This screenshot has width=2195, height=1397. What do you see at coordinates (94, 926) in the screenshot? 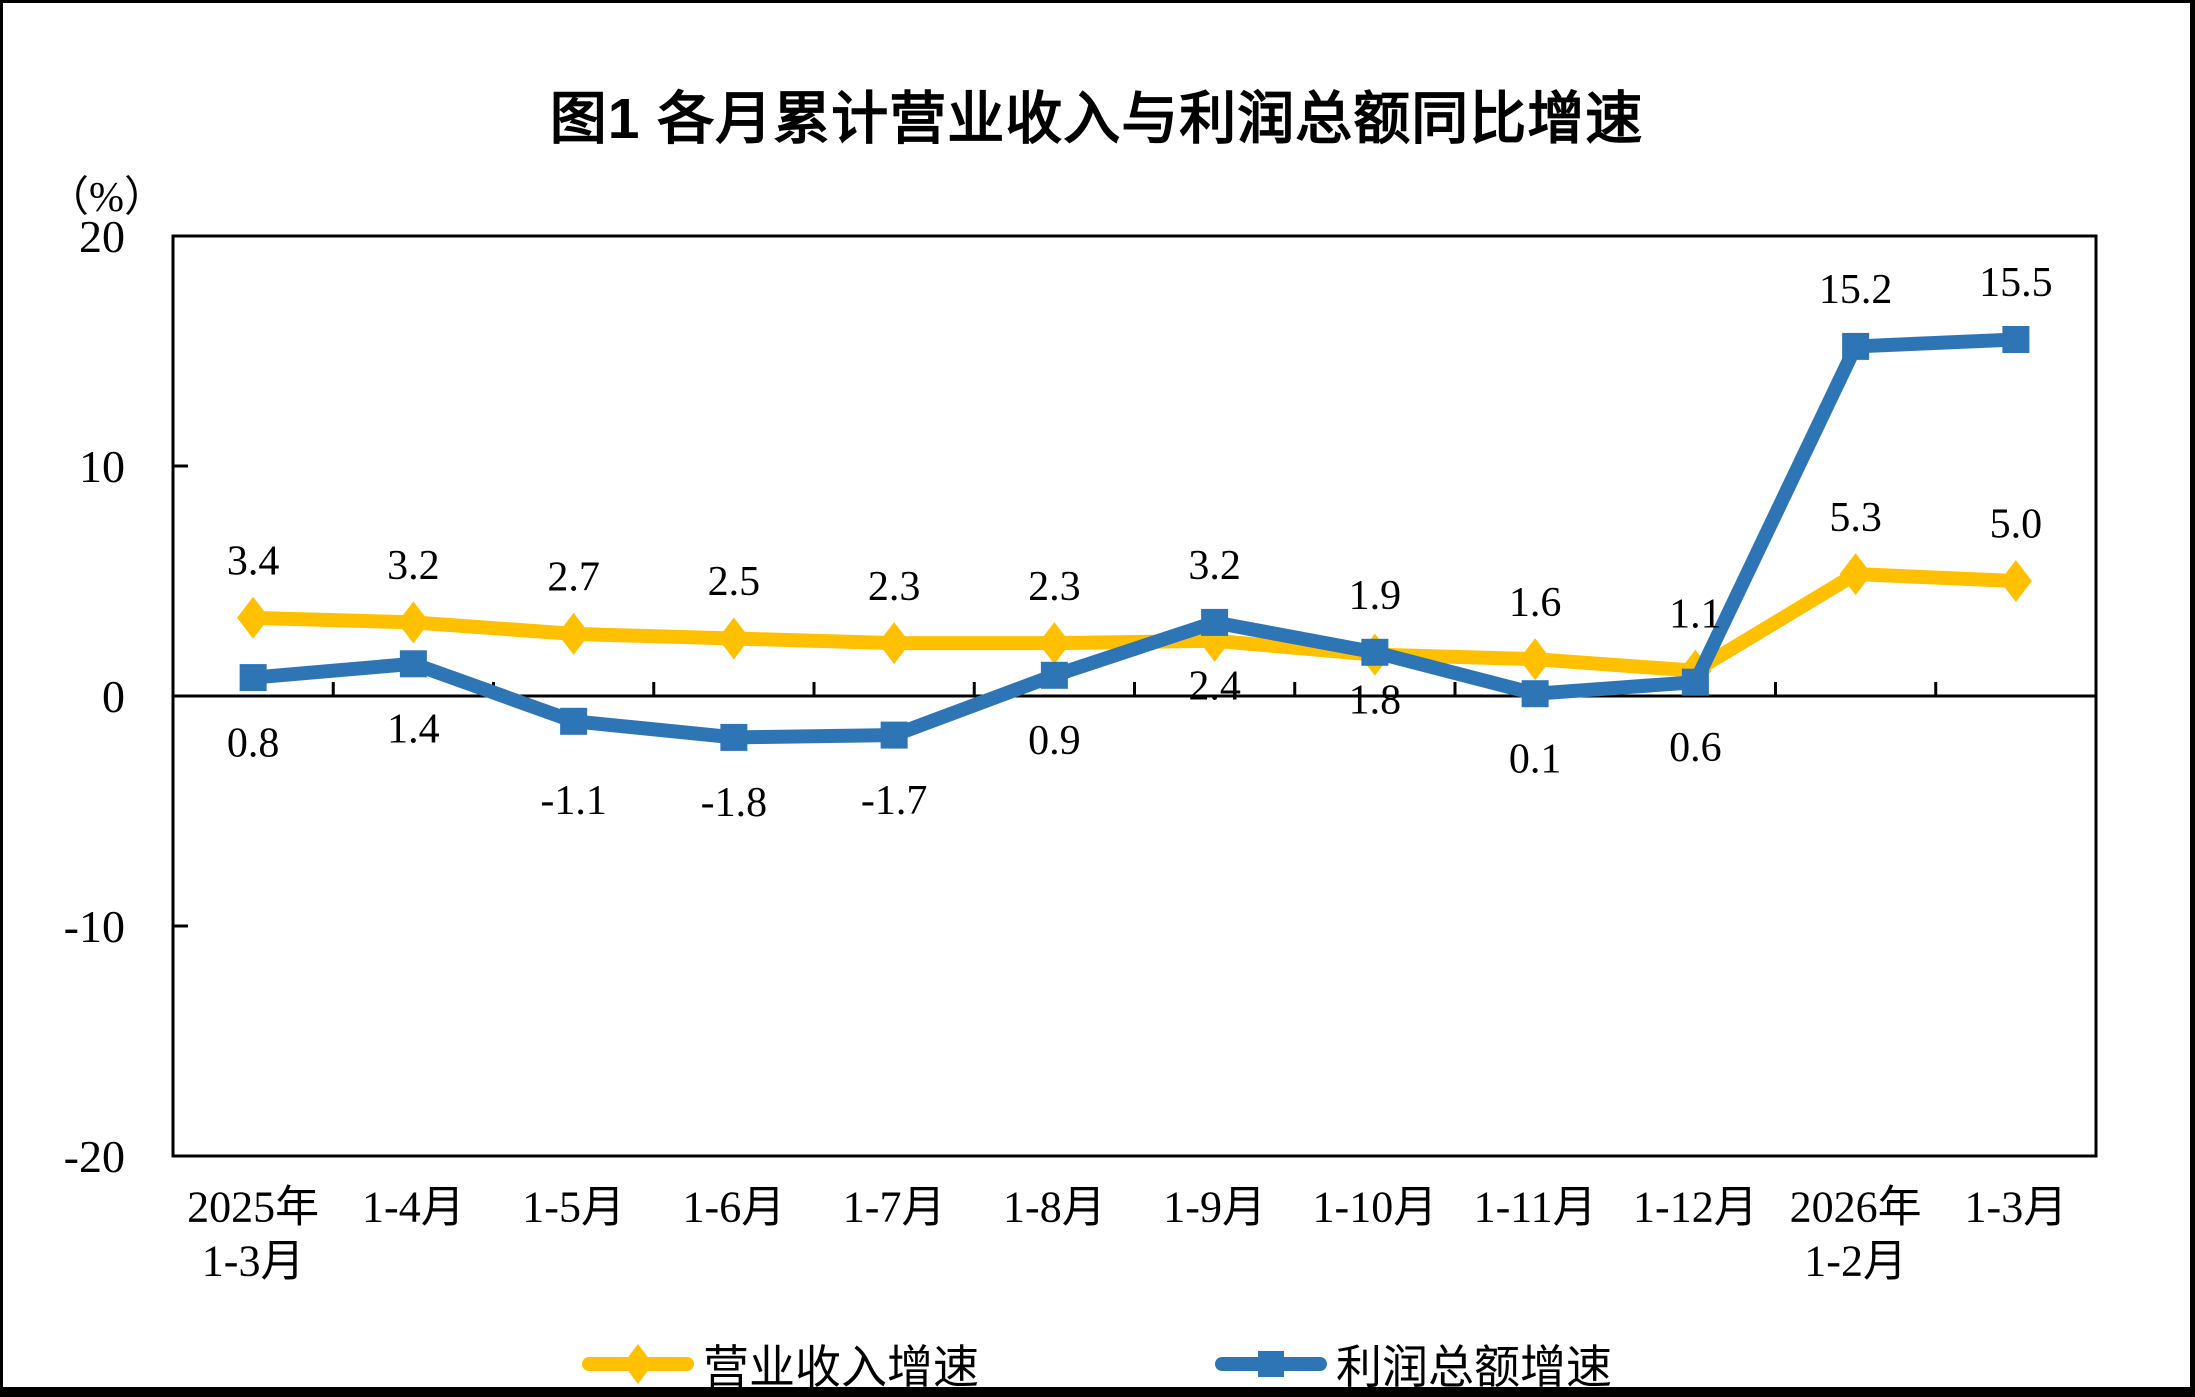
I see `y-tick-label--10: -10` at bounding box center [94, 926].